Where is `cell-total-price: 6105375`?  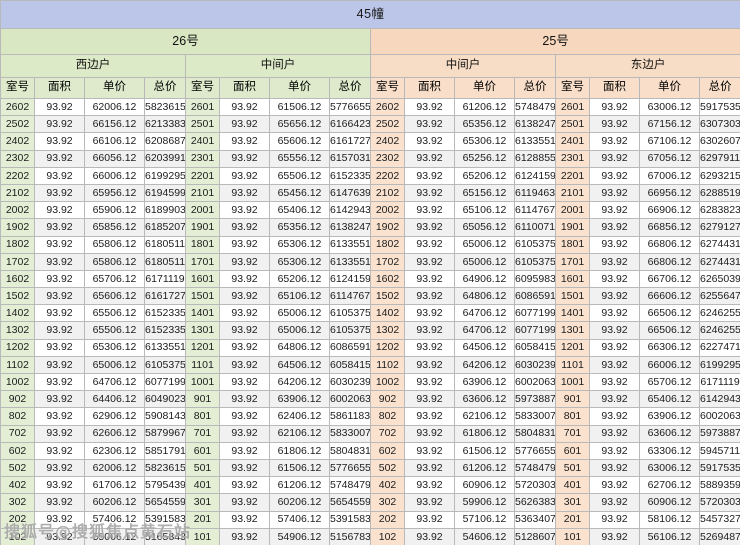 cell-total-price: 6105375 is located at coordinates (350, 330).